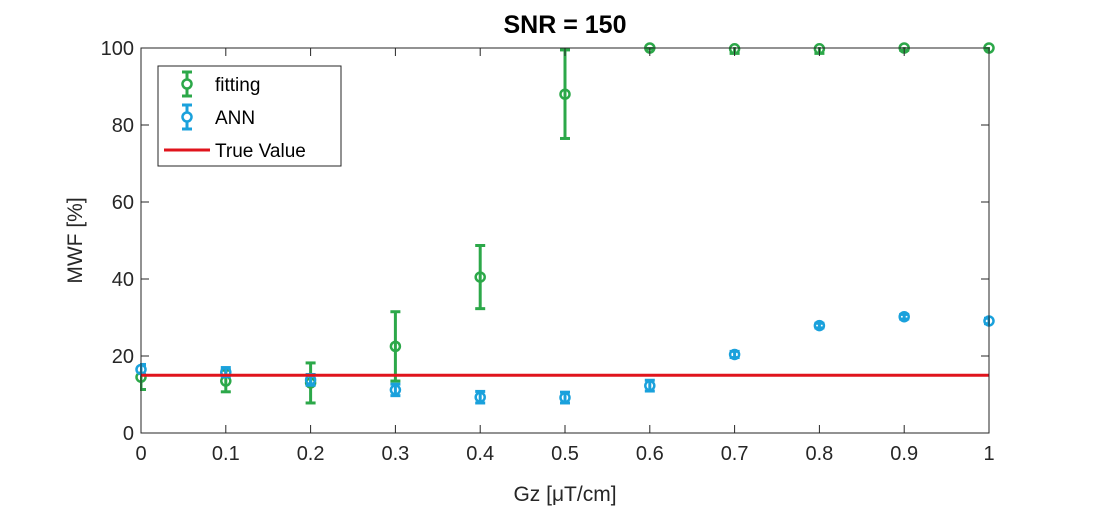 The width and height of the screenshot is (1093, 508). I want to click on legend-entry: ANN, so click(218, 117).